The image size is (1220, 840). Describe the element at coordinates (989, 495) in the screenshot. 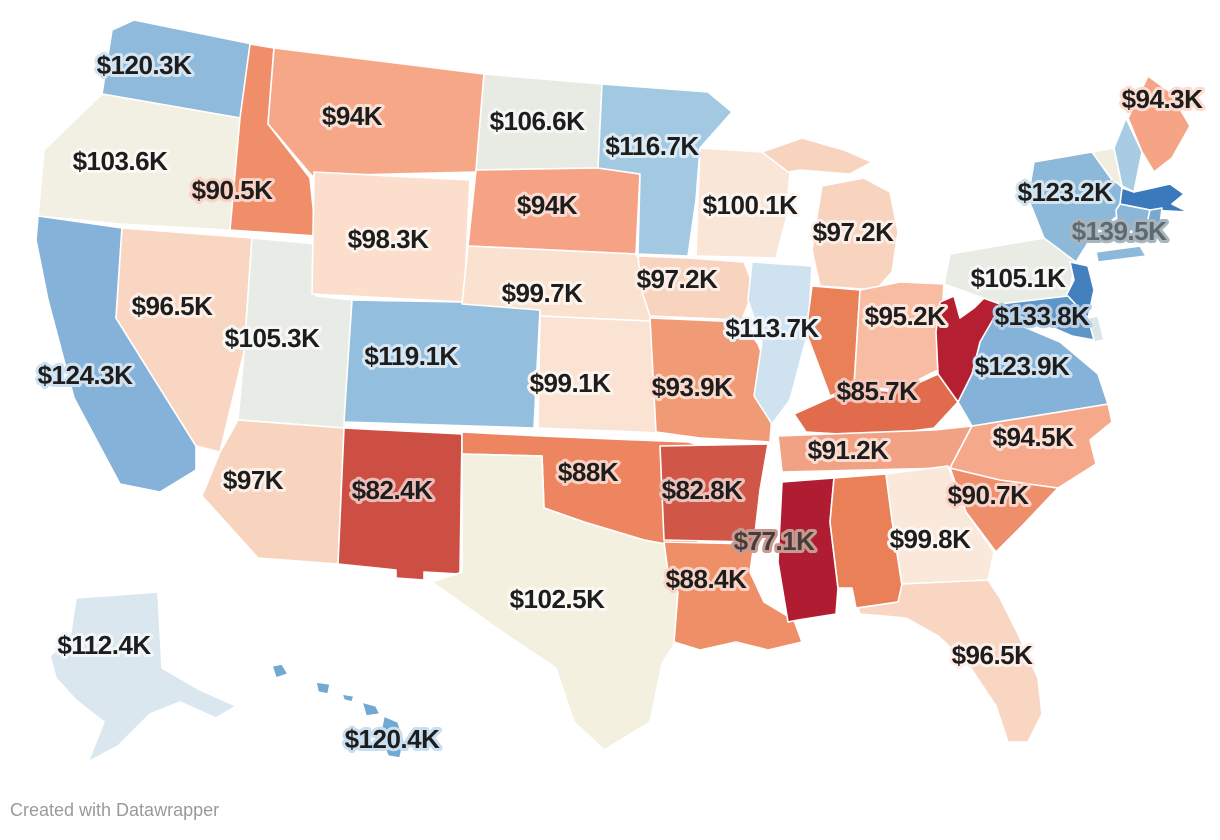

I see `state-value-label-SC: $90.7K` at that location.